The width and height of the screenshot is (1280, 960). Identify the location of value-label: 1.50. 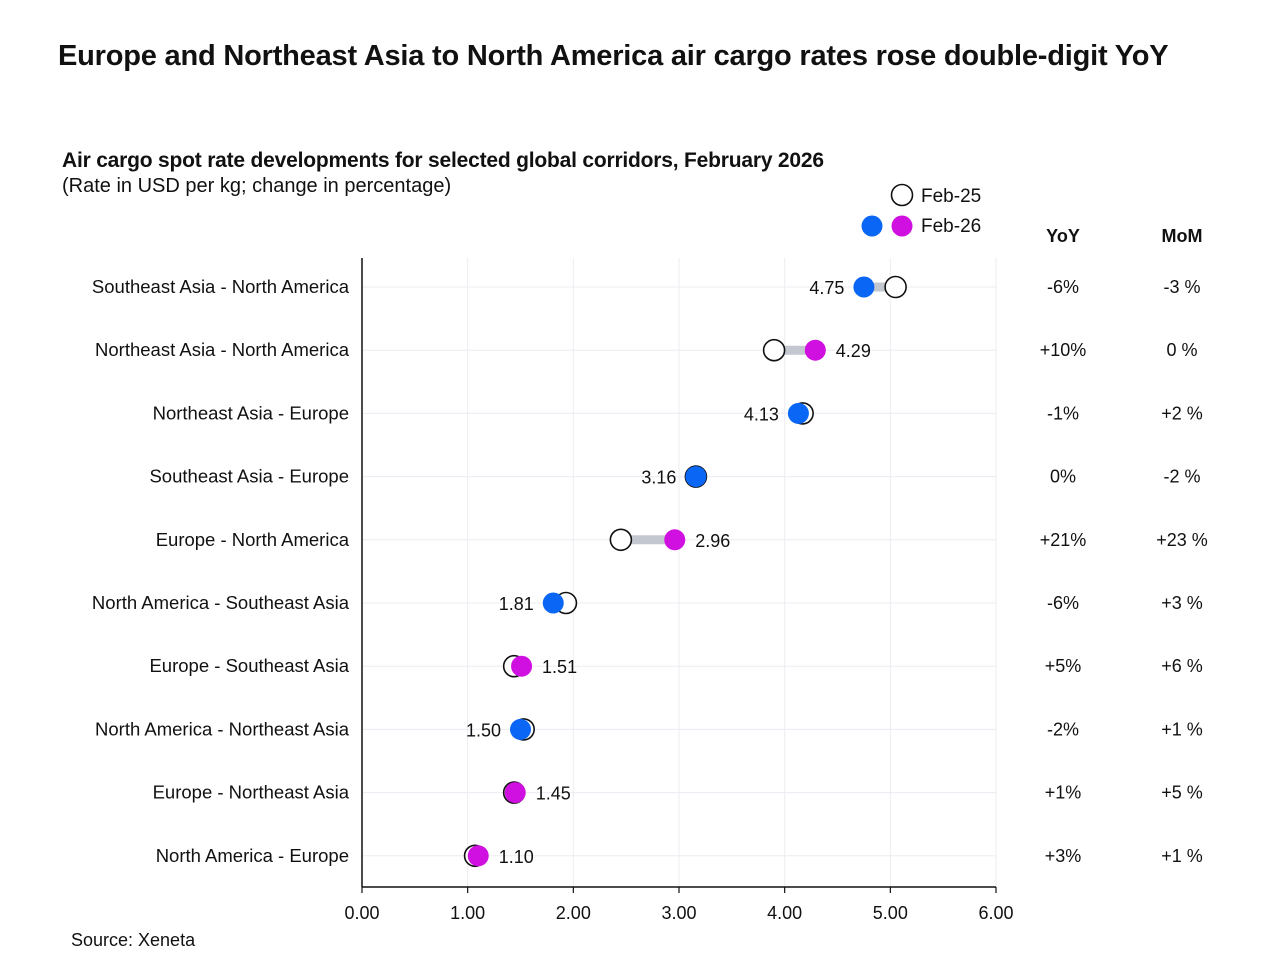
(483, 730).